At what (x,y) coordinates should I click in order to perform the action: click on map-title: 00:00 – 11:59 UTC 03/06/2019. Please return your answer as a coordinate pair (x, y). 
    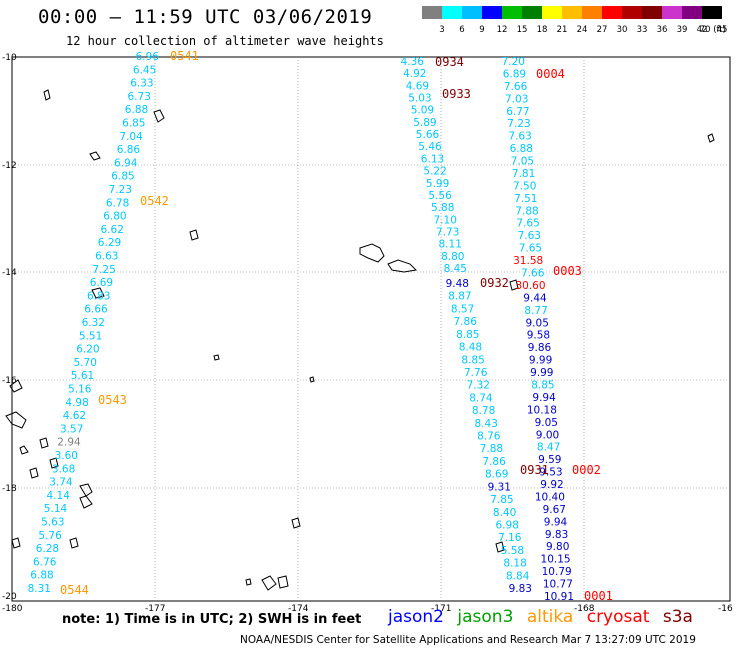
    Looking at the image, I should click on (205, 17).